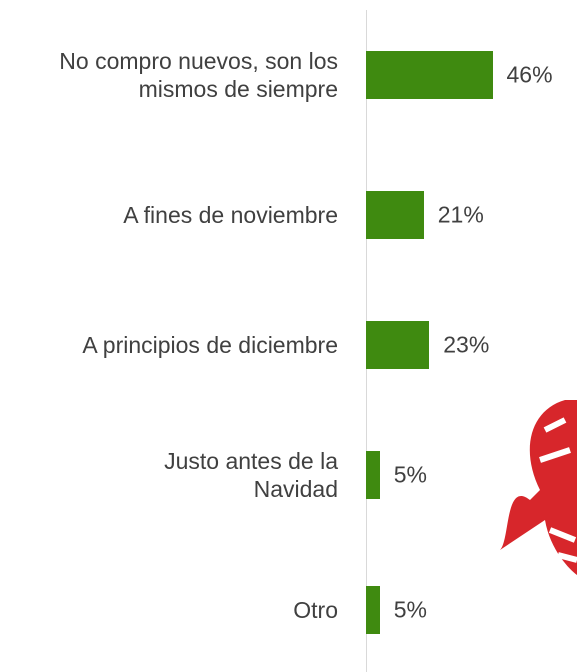 This screenshot has width=577, height=672. Describe the element at coordinates (538, 487) in the screenshot. I see `candy-cane-decoration` at that location.